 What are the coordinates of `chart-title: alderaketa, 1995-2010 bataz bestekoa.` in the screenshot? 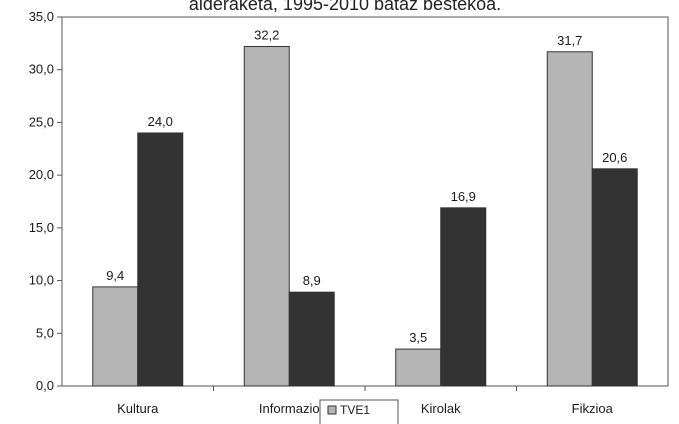 It's located at (345, 7).